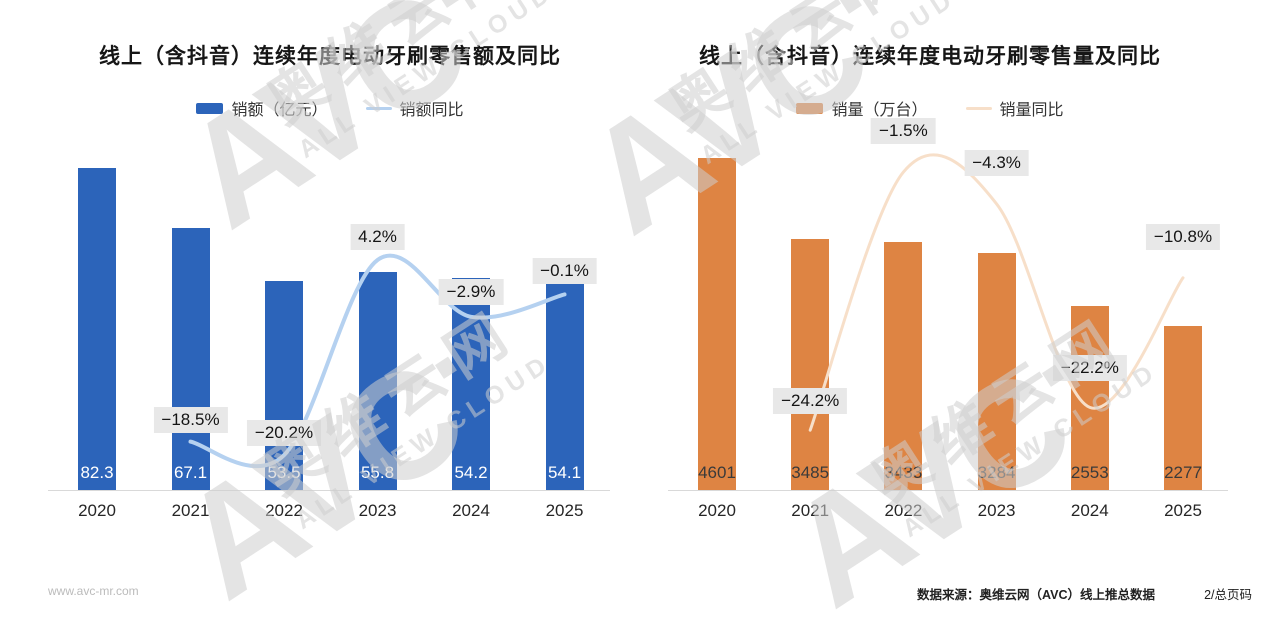 Image resolution: width=1280 pixels, height=636 pixels. I want to click on legend-item-sales-volume: 销量（万台）, so click(862, 108).